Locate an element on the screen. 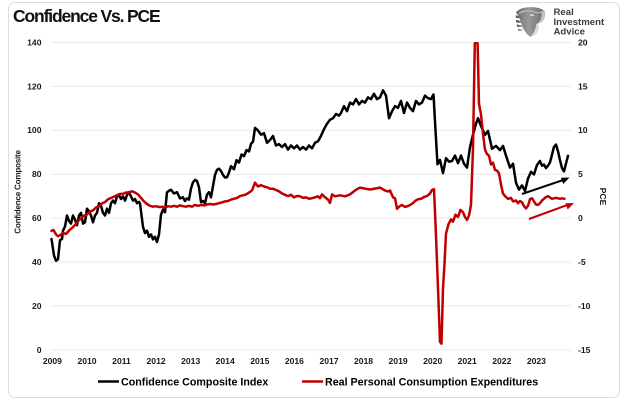  svg-text: 2010 is located at coordinates (86, 361).